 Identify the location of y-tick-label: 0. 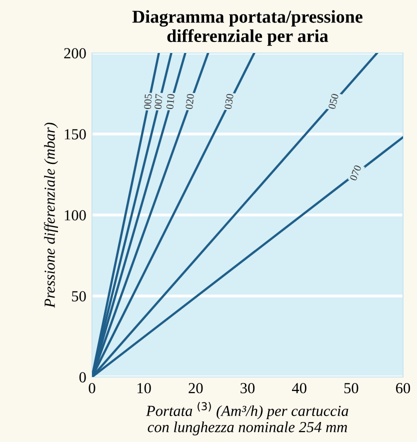
(82, 377).